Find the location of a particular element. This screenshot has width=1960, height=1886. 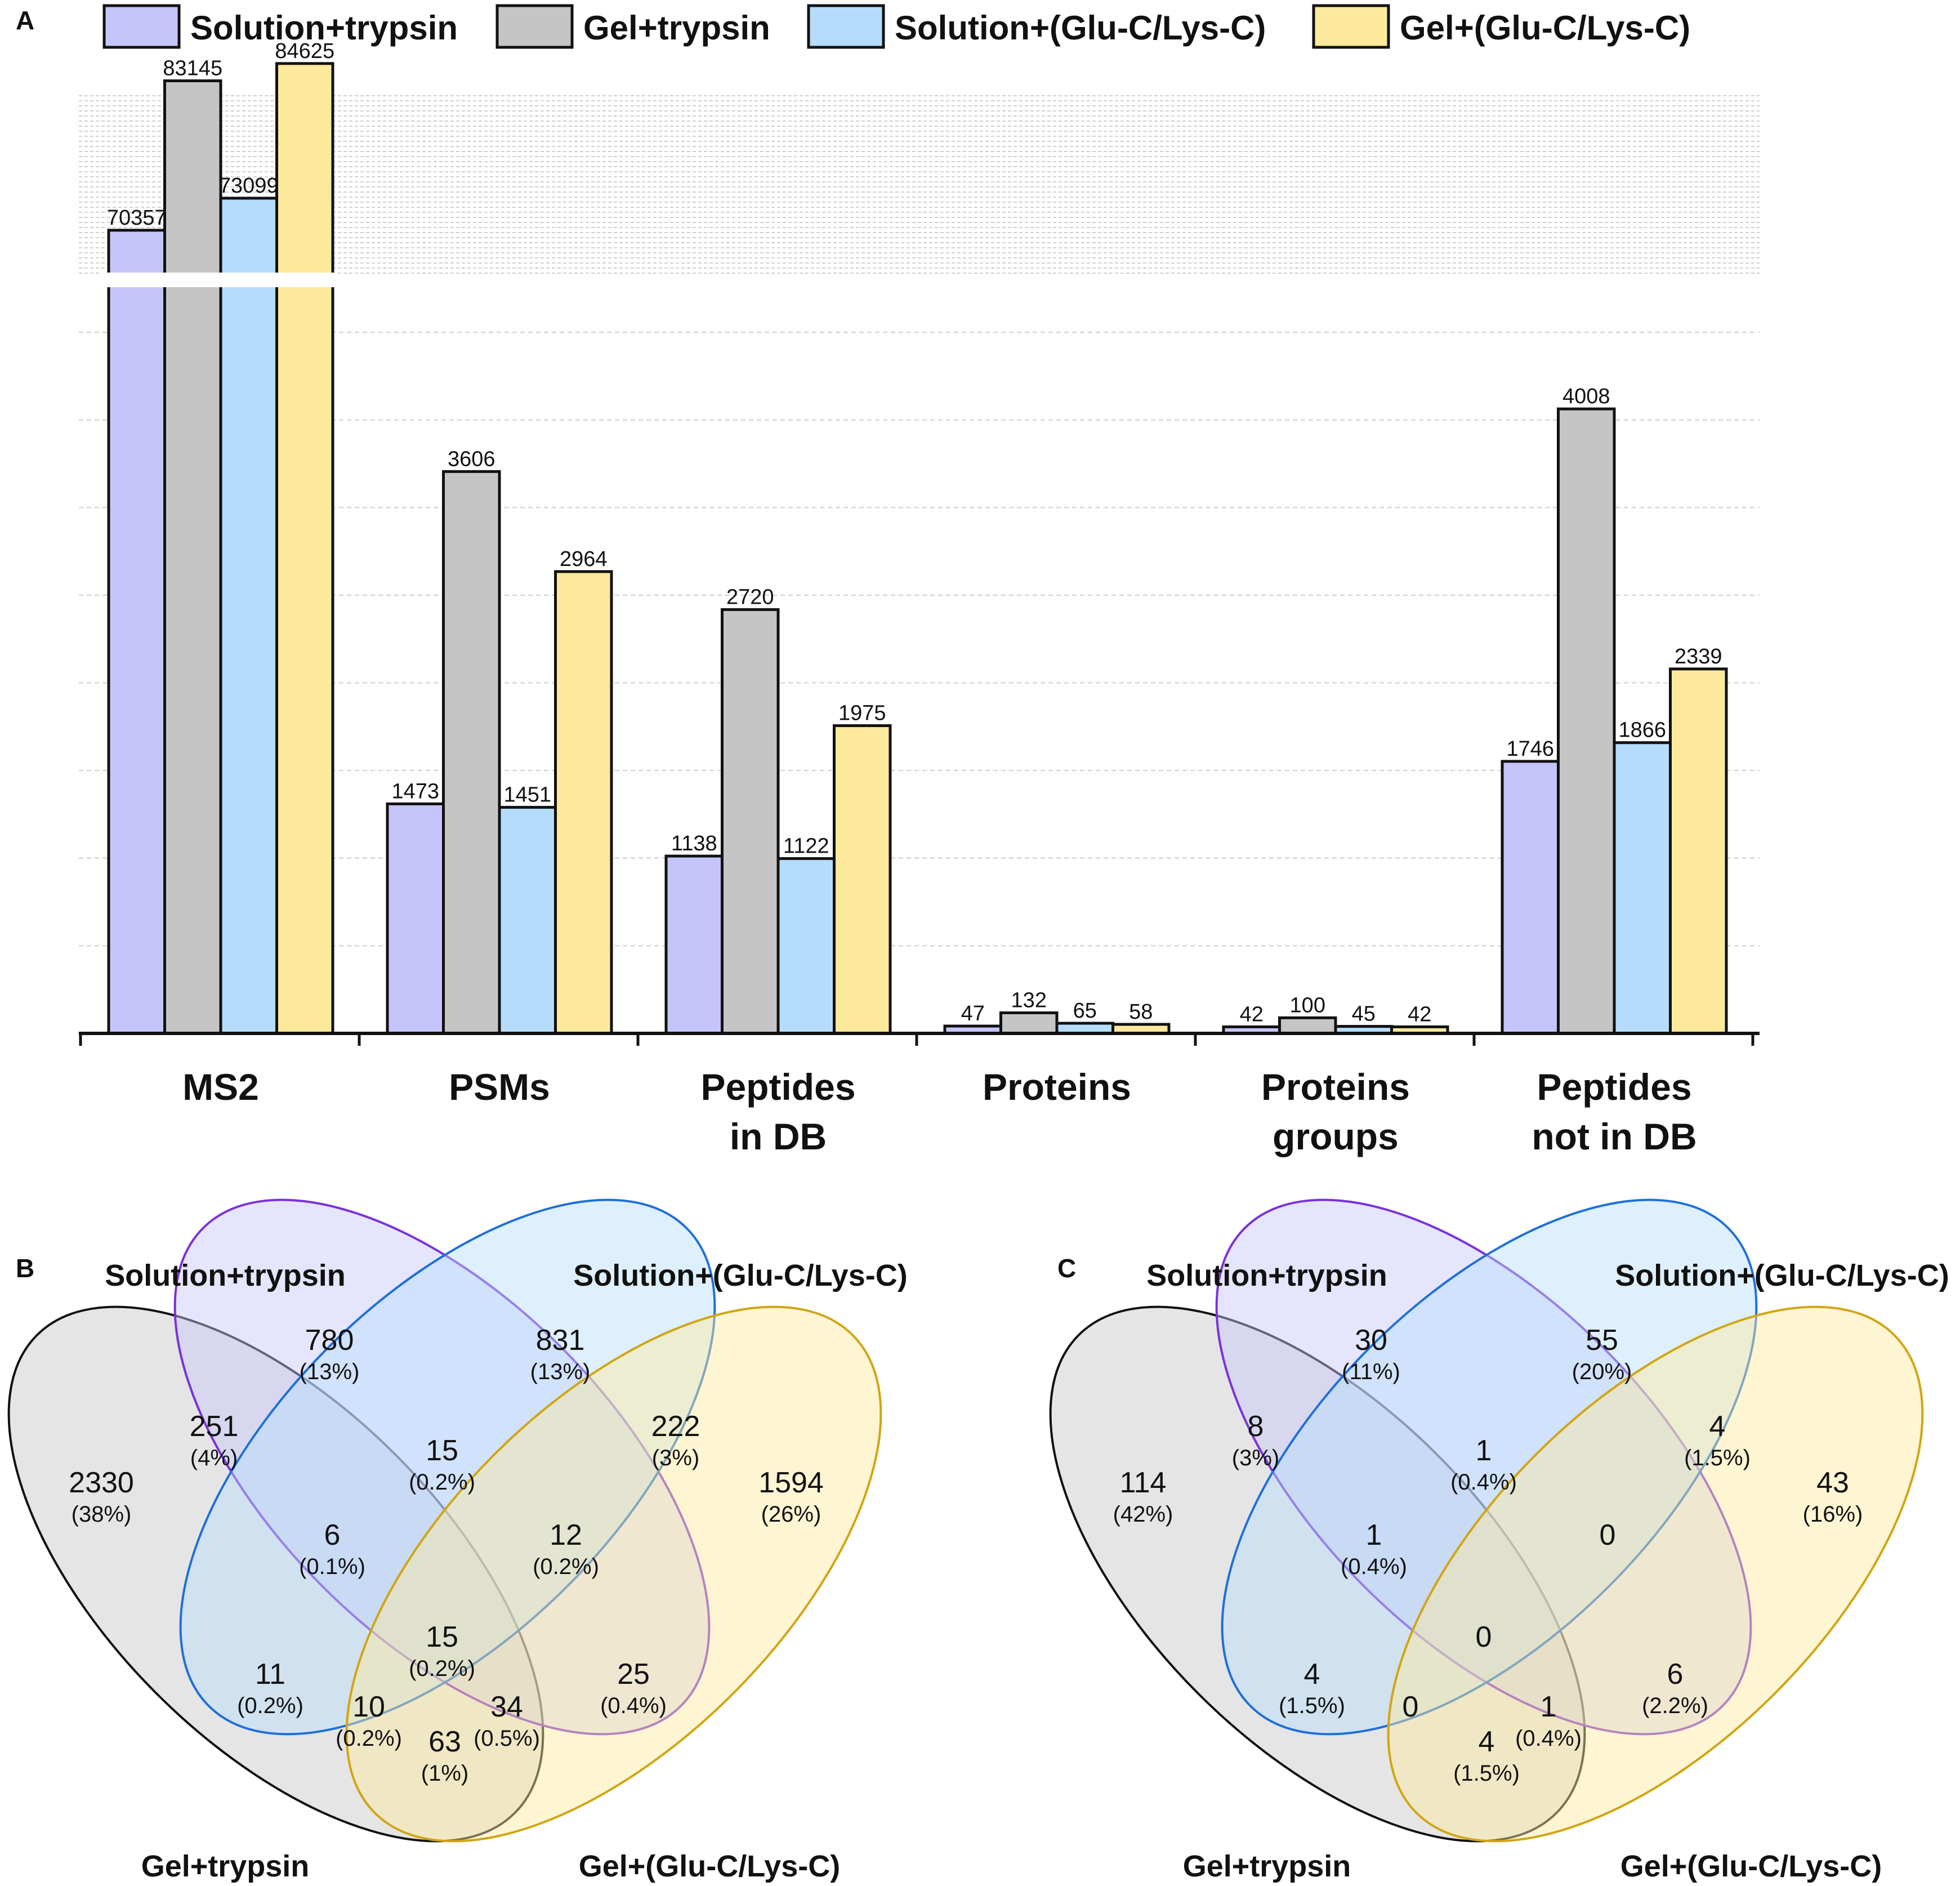

venn-region-percent: (1%) is located at coordinates (444, 1773).